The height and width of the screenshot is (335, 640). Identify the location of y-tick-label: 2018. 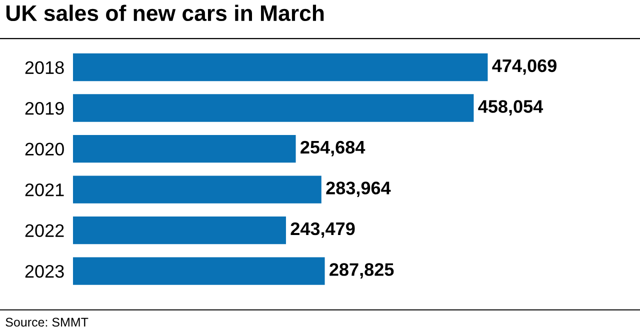
(44, 67).